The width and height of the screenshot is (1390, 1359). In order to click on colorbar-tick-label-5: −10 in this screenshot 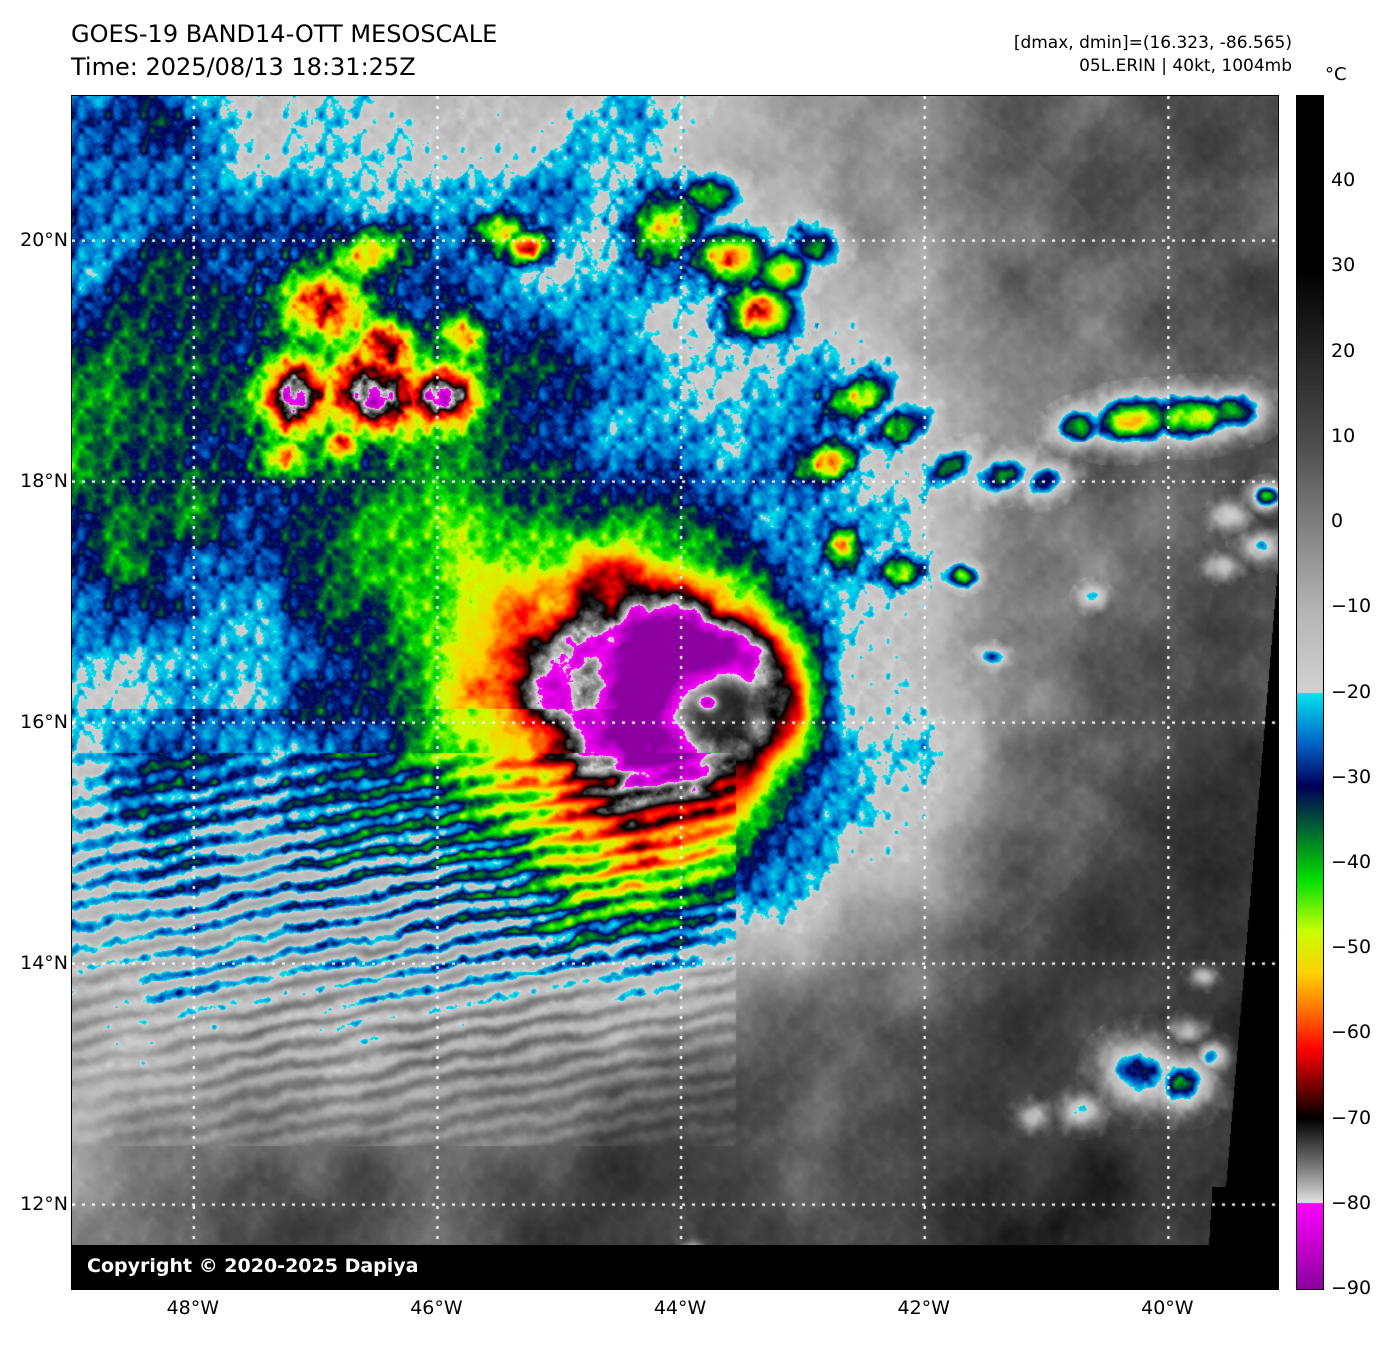, I will do `click(1351, 606)`.